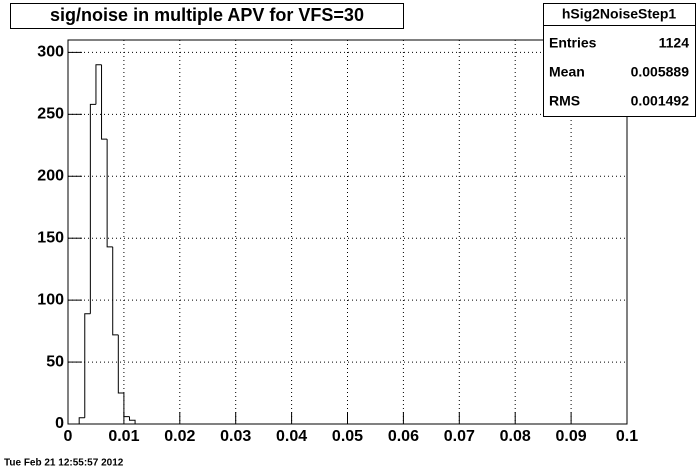 The image size is (696, 472). I want to click on x-tick-label: 0.02, so click(179, 436).